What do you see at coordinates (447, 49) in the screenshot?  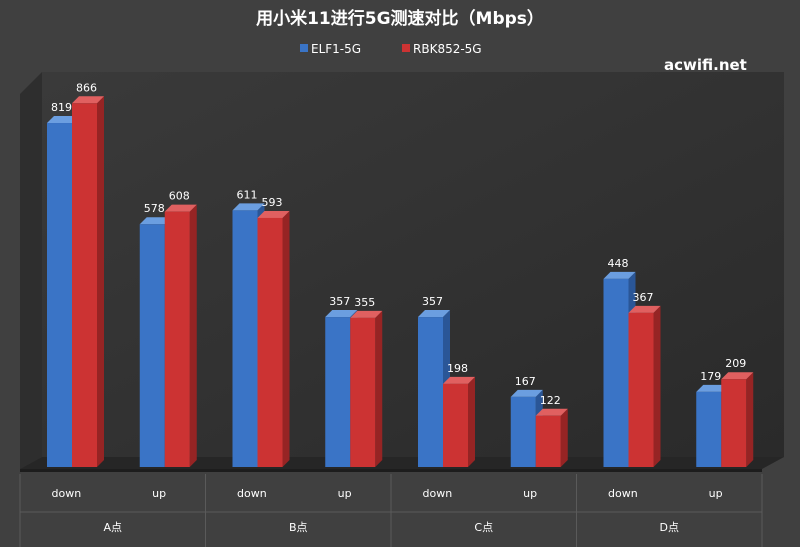 I see `legend-label-rbk852: RBK852-5G` at bounding box center [447, 49].